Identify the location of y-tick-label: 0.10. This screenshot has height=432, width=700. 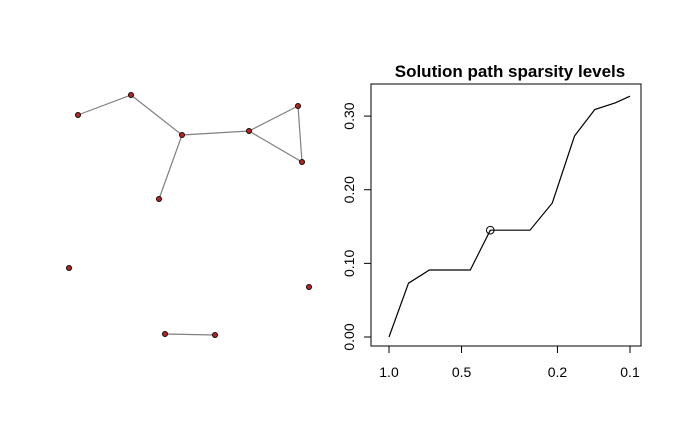
(349, 263).